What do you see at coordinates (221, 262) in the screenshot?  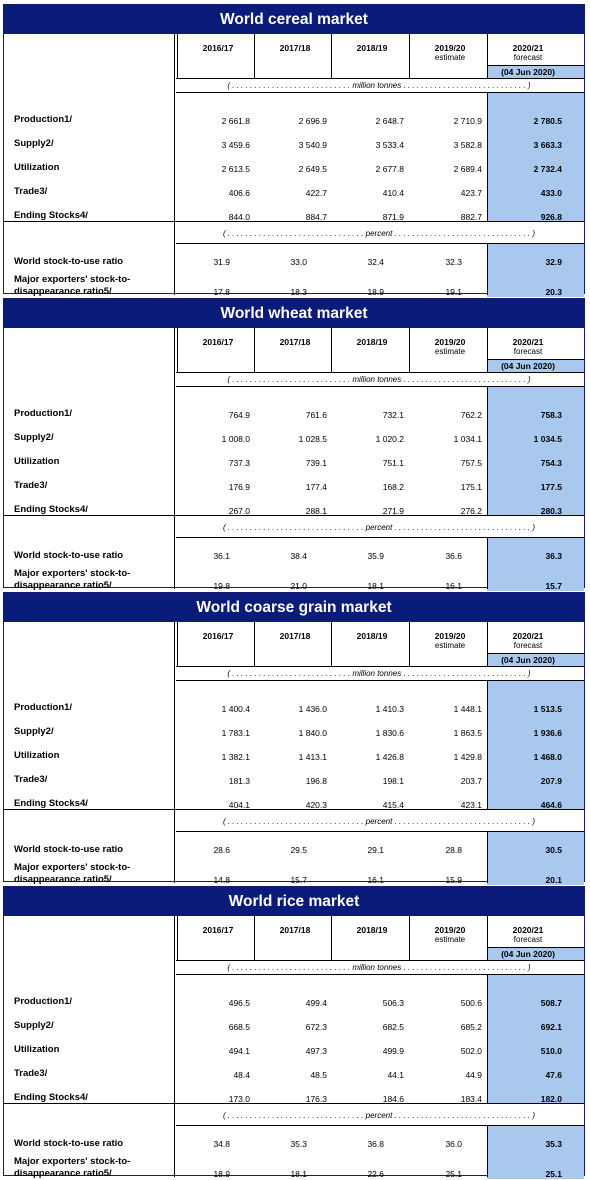 I see `cell-value: 31.9` at bounding box center [221, 262].